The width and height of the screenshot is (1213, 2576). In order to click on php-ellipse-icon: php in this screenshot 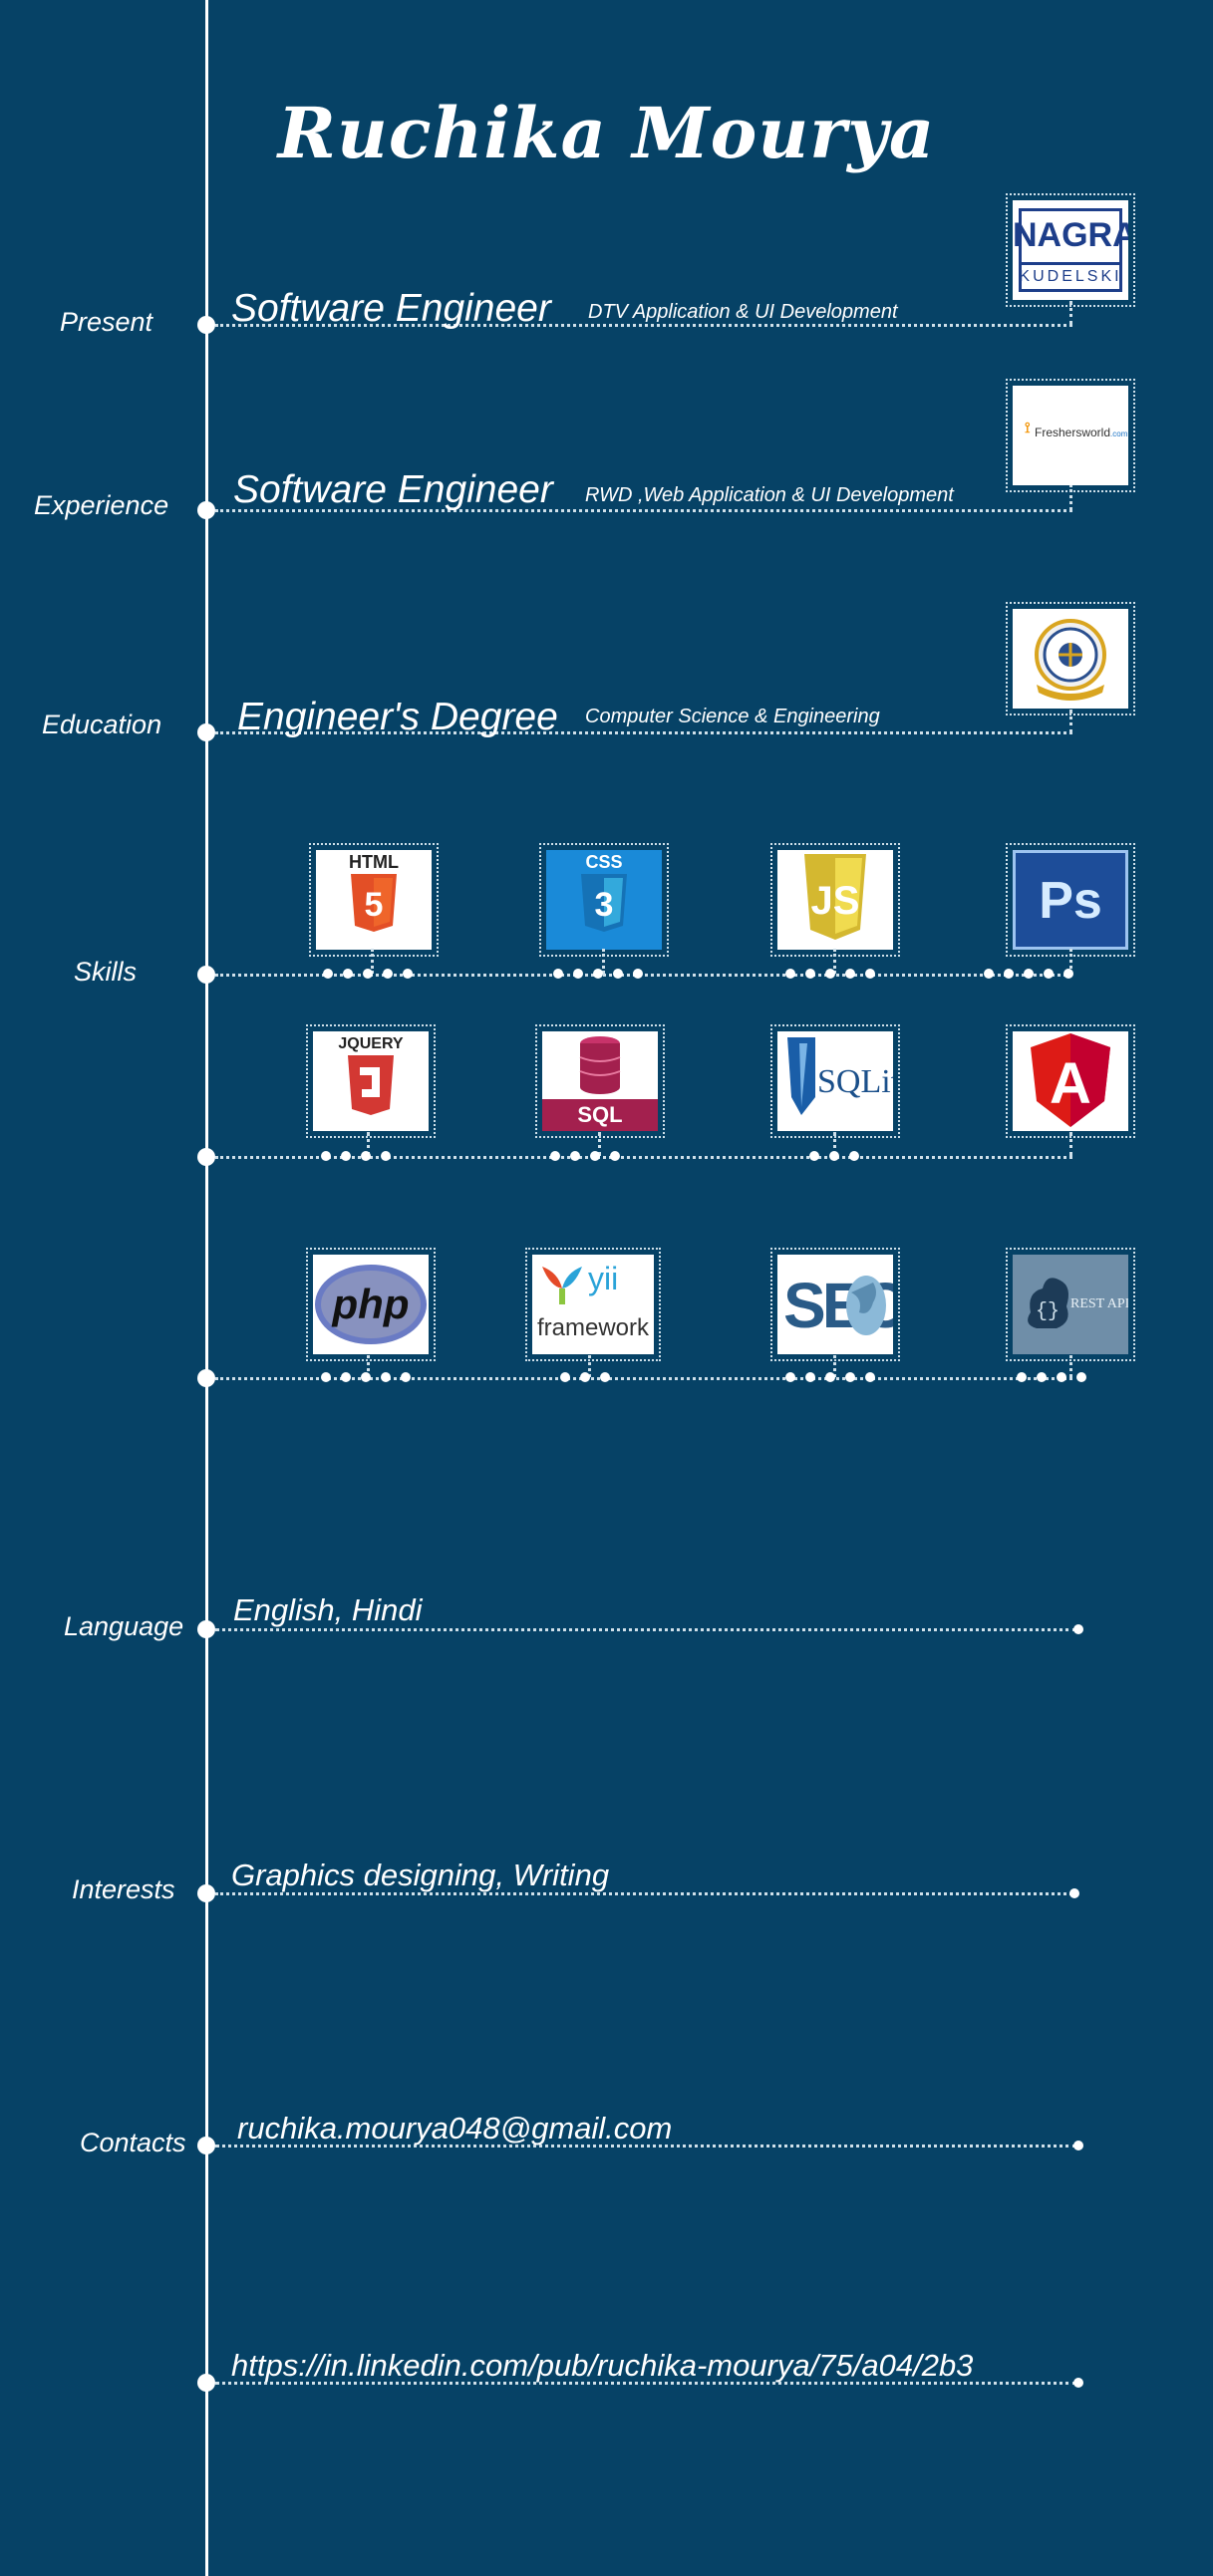, I will do `click(371, 1304)`.